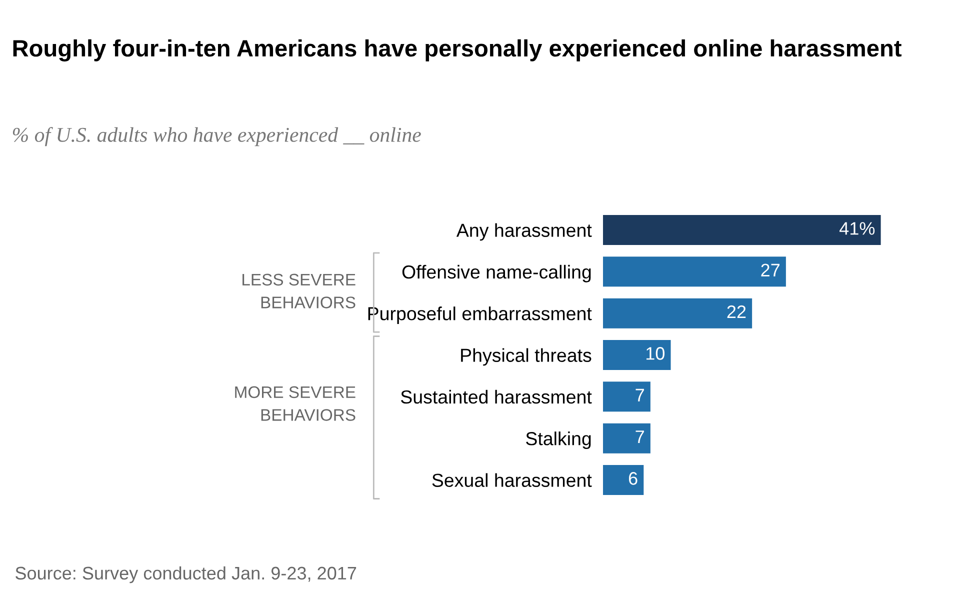 The image size is (980, 605). What do you see at coordinates (770, 270) in the screenshot?
I see `data-label: 27` at bounding box center [770, 270].